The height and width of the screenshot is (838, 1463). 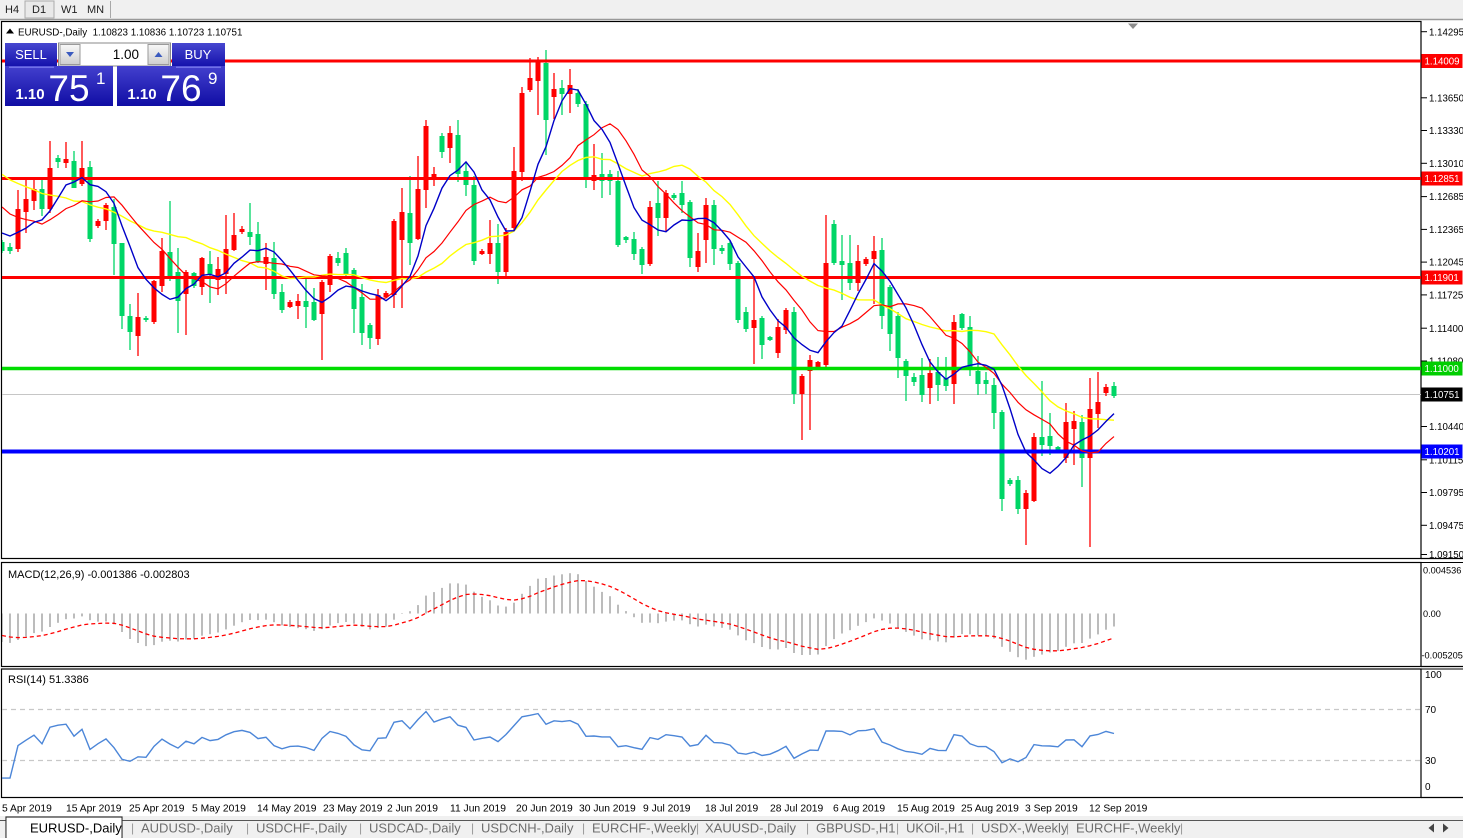 I want to click on svg-text: 1.11000, so click(x=1442, y=369).